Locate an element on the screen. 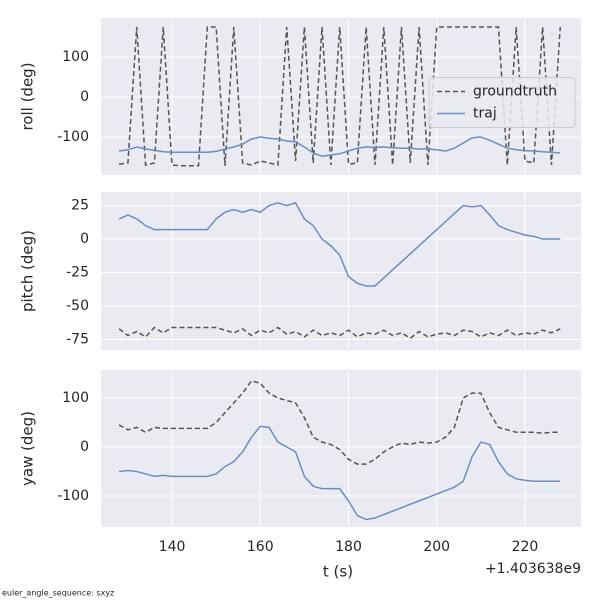 This screenshot has height=600, width=600. x-offset-label: +1.403638e9 is located at coordinates (533, 569).